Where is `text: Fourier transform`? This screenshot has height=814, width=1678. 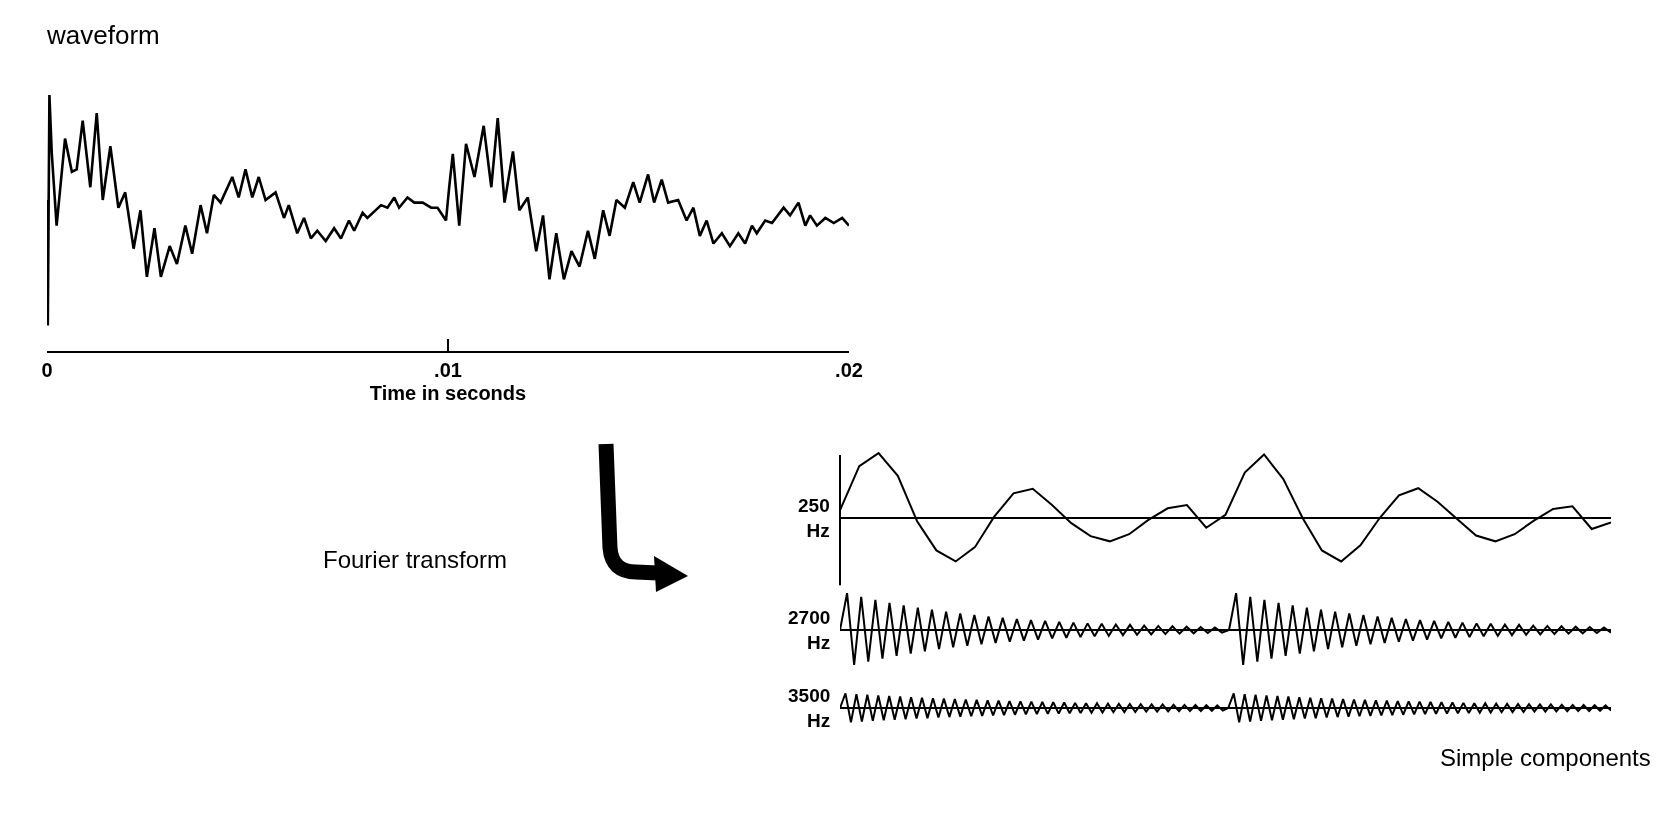
text: Fourier transform is located at coordinates (415, 559).